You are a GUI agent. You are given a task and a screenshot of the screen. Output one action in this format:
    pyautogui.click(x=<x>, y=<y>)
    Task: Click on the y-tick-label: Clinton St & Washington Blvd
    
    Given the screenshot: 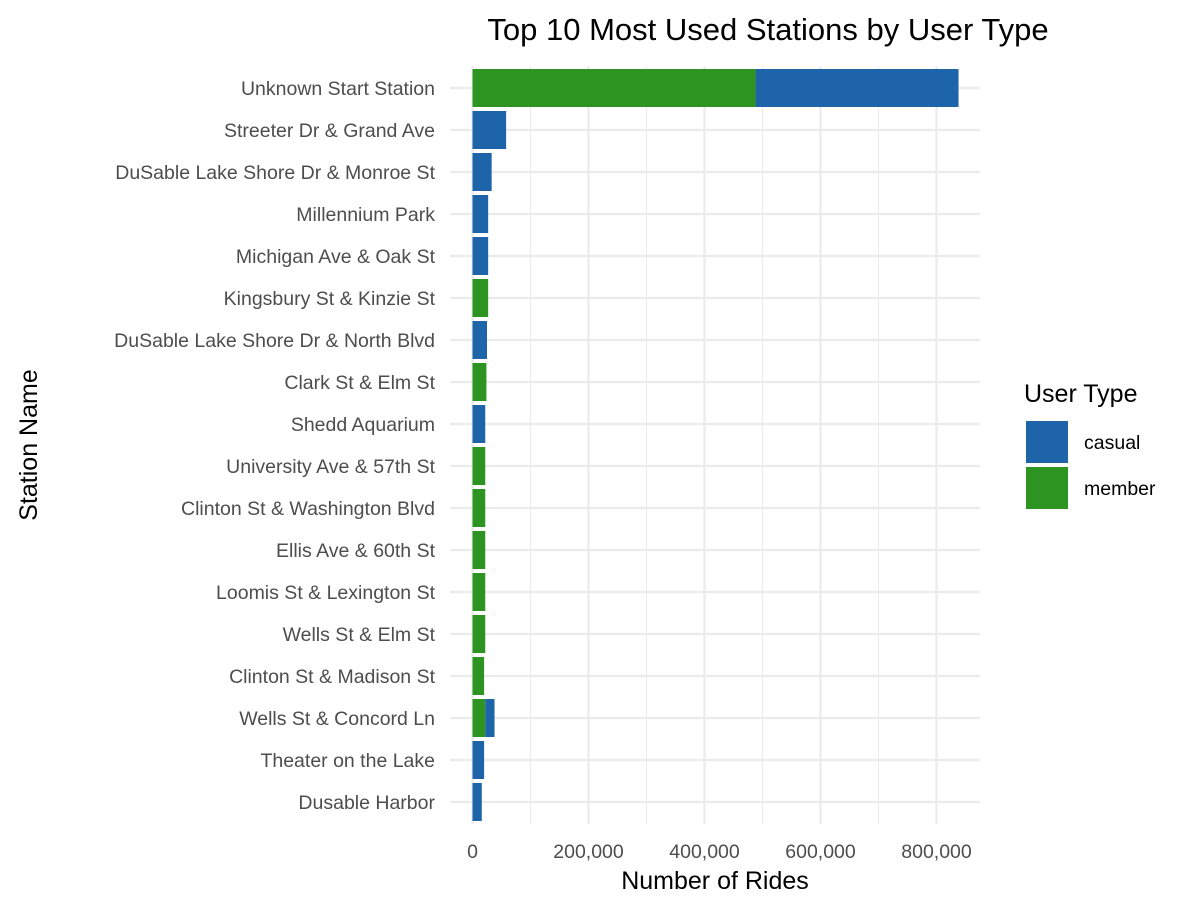 What is the action you would take?
    pyautogui.click(x=308, y=509)
    